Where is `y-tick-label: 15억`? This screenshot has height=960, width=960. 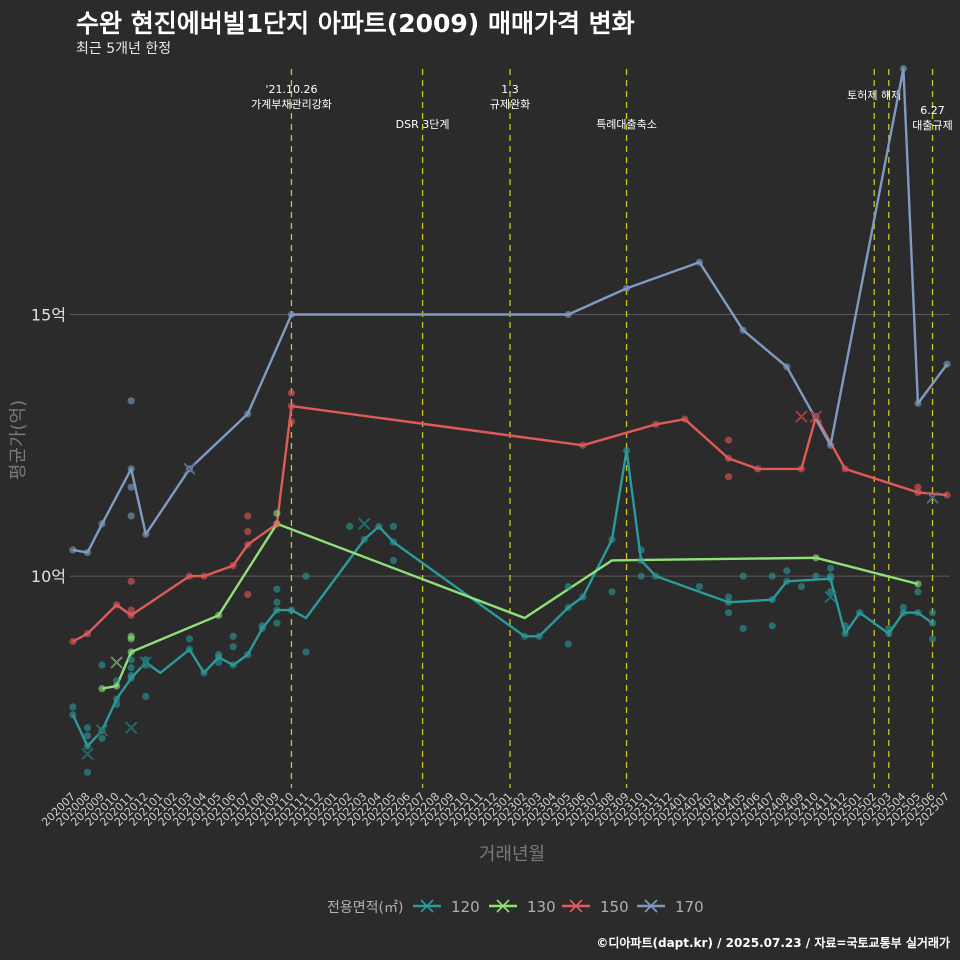
y-tick-label: 15억 is located at coordinates (48, 315).